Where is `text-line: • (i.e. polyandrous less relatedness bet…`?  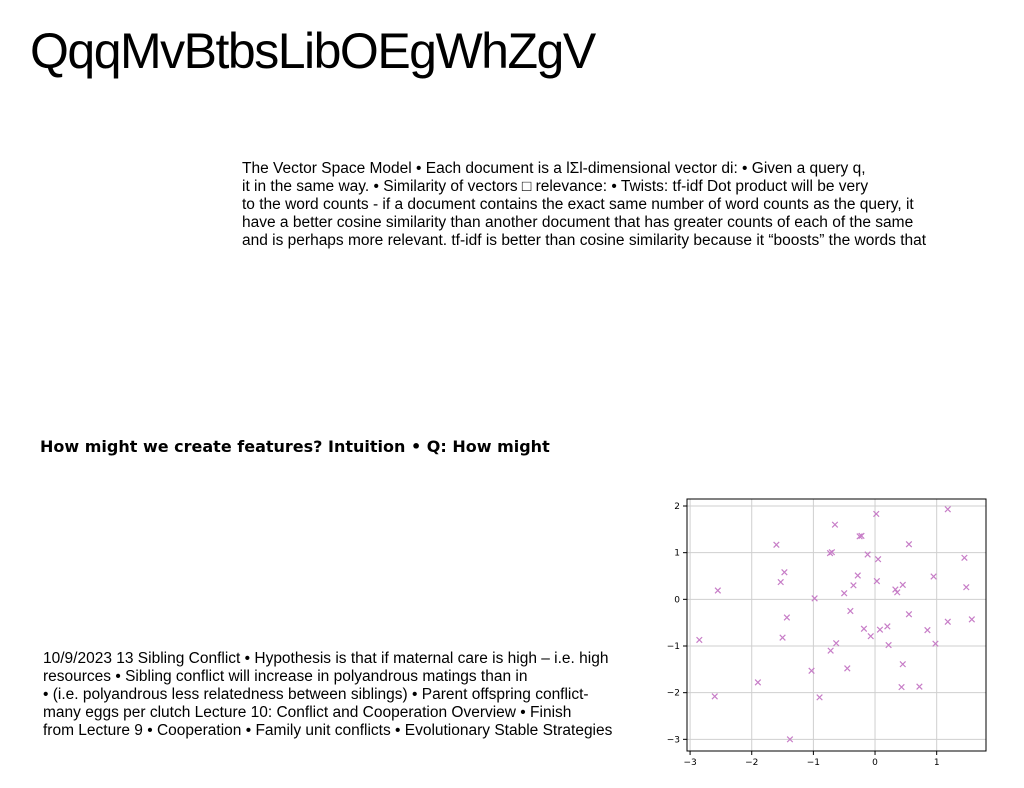 text-line: • (i.e. polyandrous less relatedness bet… is located at coordinates (316, 694).